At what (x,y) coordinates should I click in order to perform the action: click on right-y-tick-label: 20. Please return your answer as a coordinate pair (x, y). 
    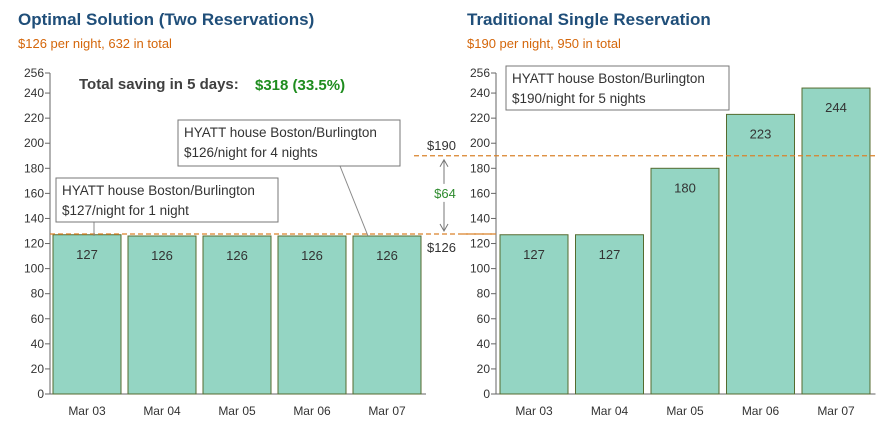
    Looking at the image, I should click on (484, 369).